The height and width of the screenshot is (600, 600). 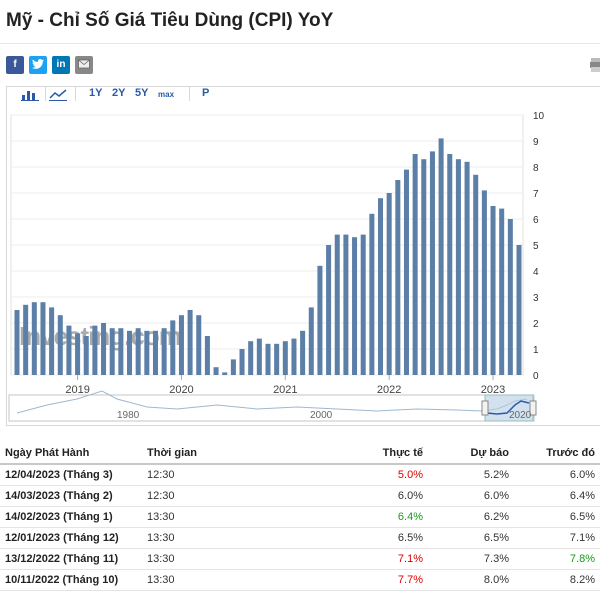 I want to click on navigator-right-handle, so click(x=533, y=408).